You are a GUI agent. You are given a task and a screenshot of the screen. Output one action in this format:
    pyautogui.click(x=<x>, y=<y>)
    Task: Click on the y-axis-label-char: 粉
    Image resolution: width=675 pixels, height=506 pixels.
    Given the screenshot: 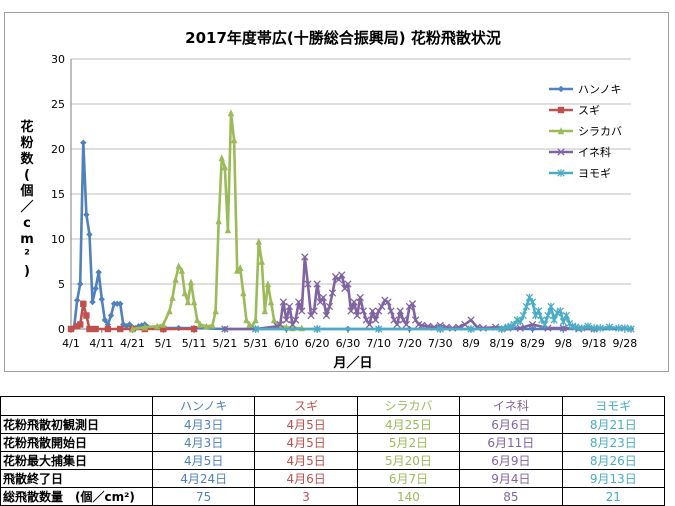 What is the action you would take?
    pyautogui.click(x=26, y=143)
    